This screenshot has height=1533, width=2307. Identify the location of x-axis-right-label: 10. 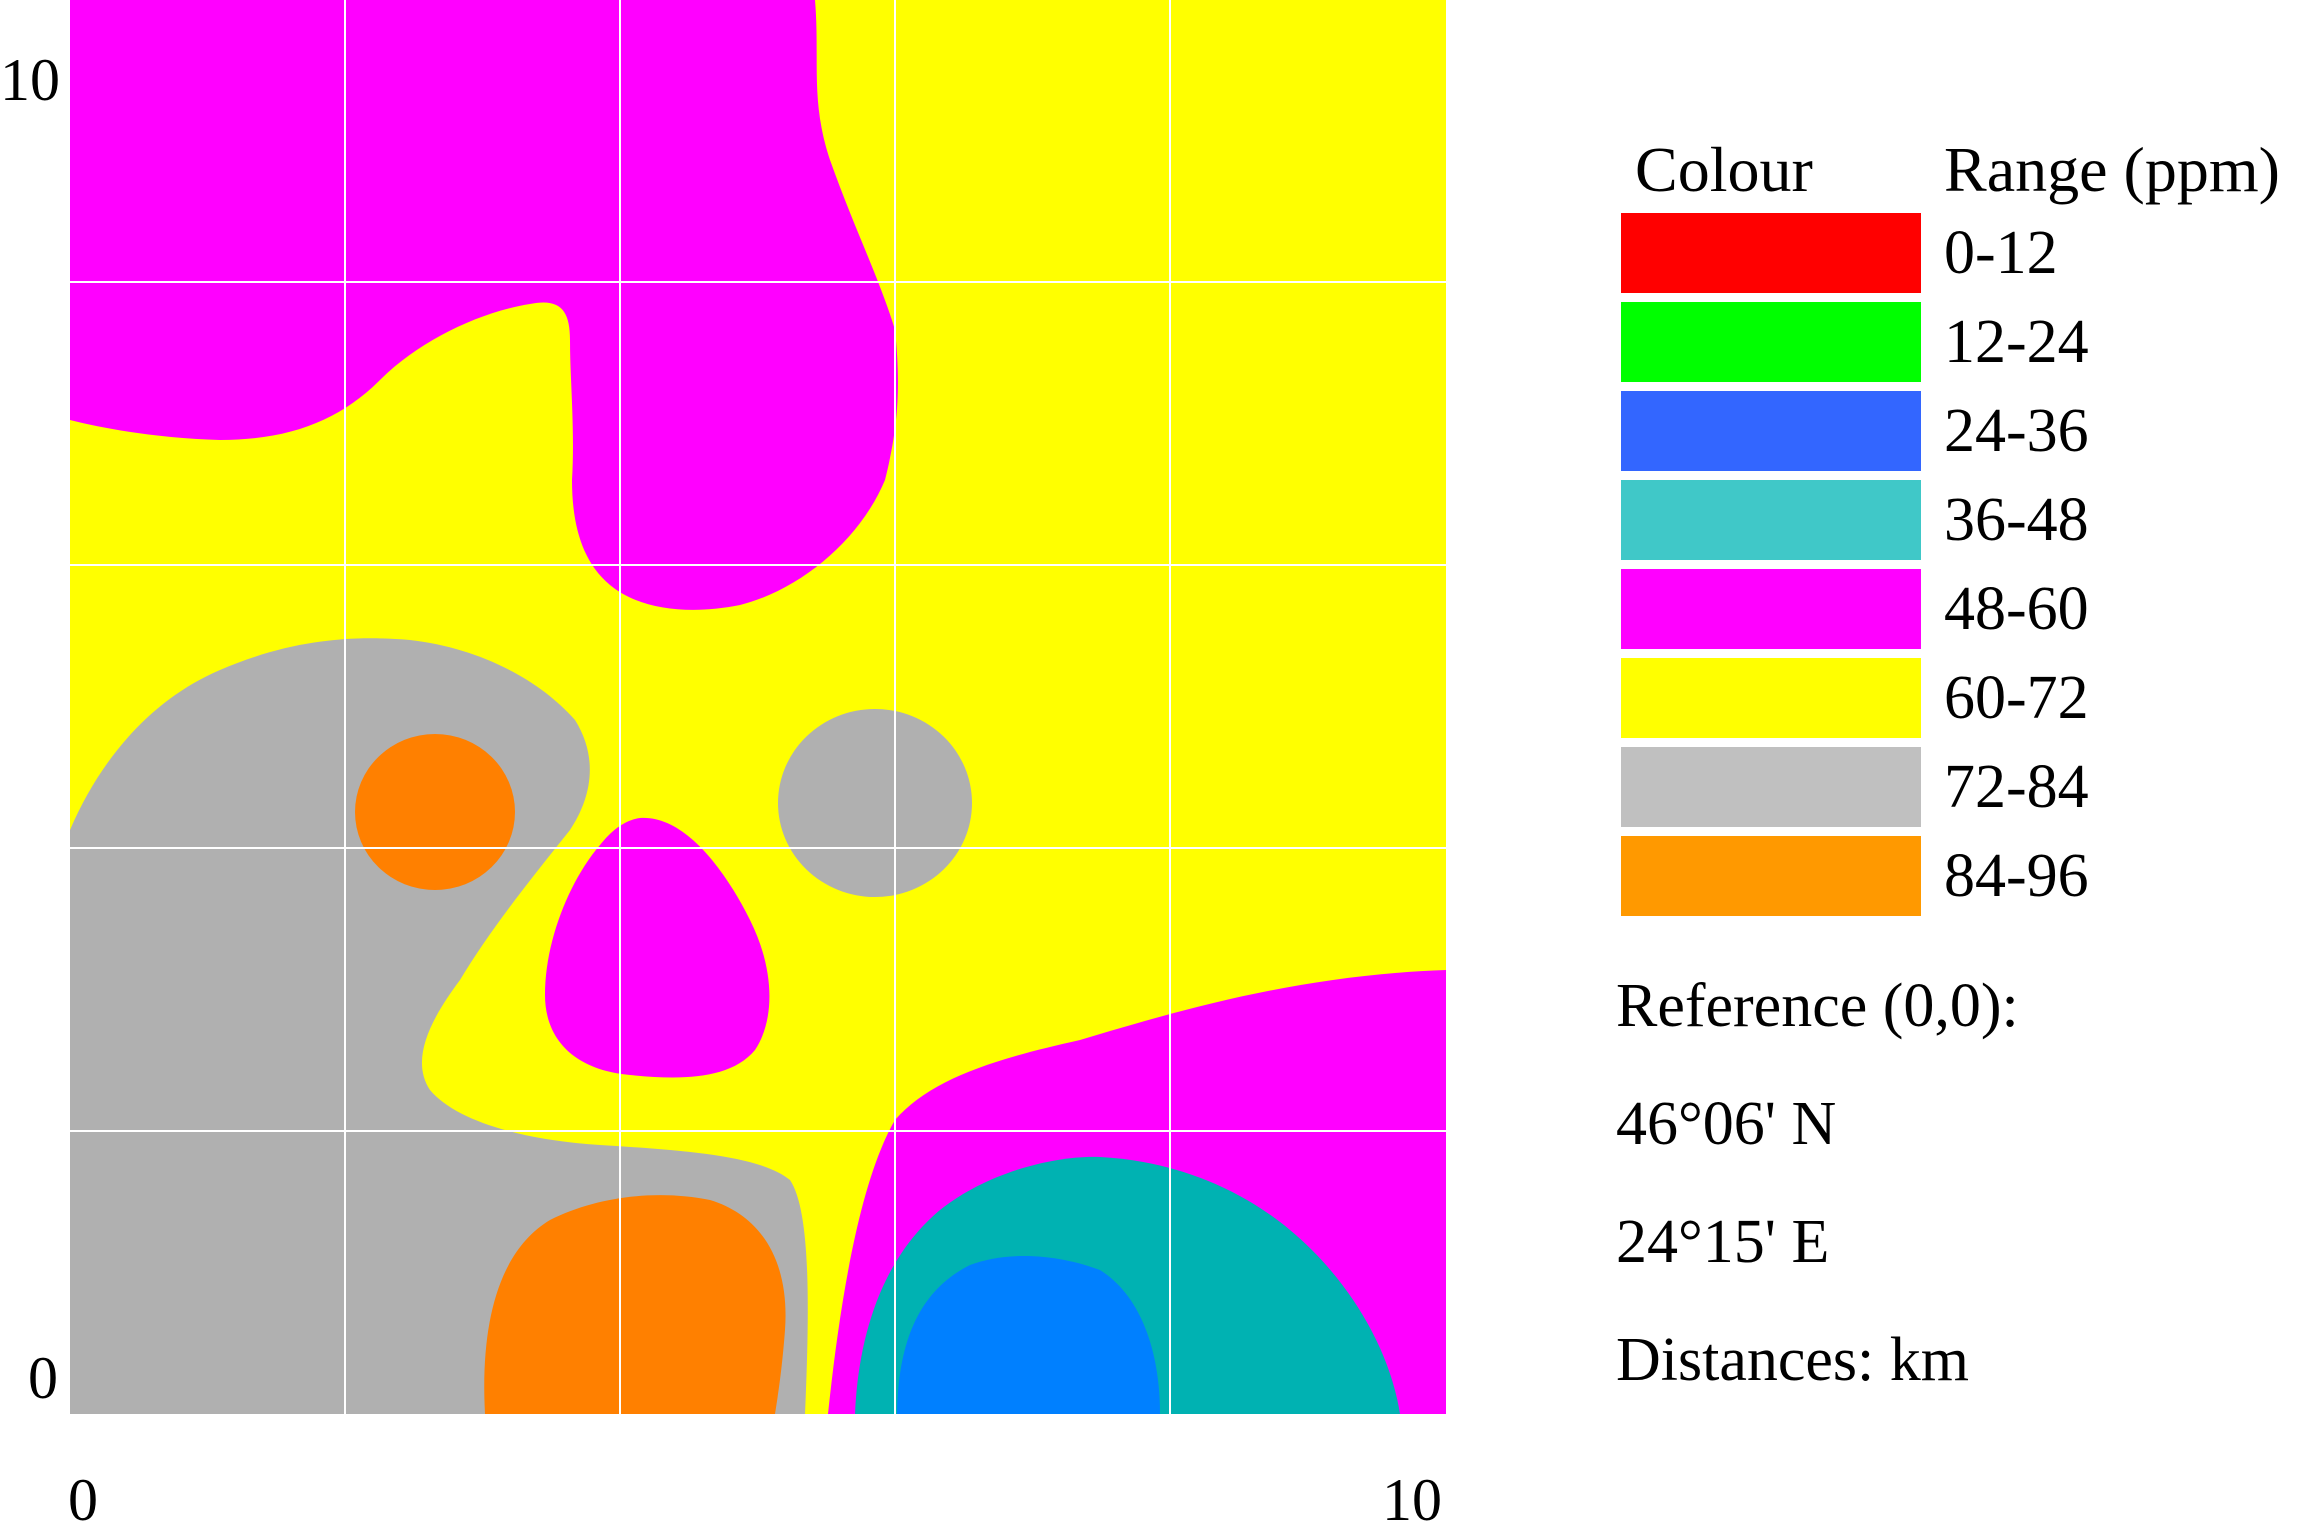
(1412, 1500).